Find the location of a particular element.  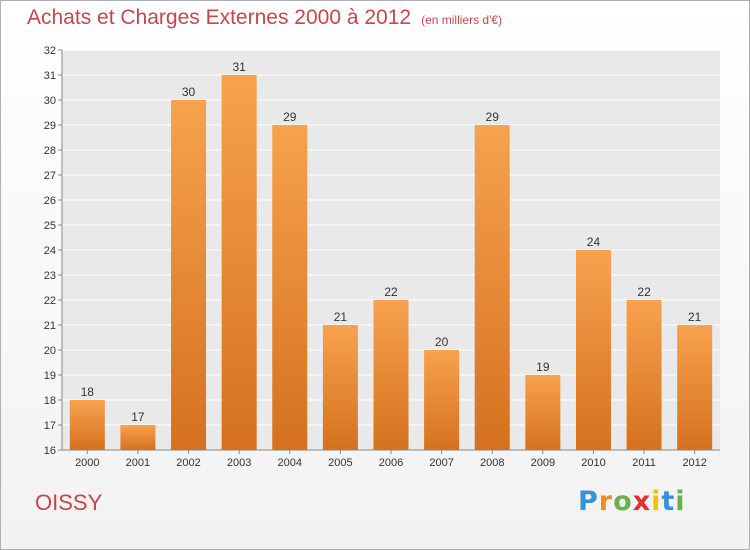

y-tick-label: 20 is located at coordinates (50, 351).